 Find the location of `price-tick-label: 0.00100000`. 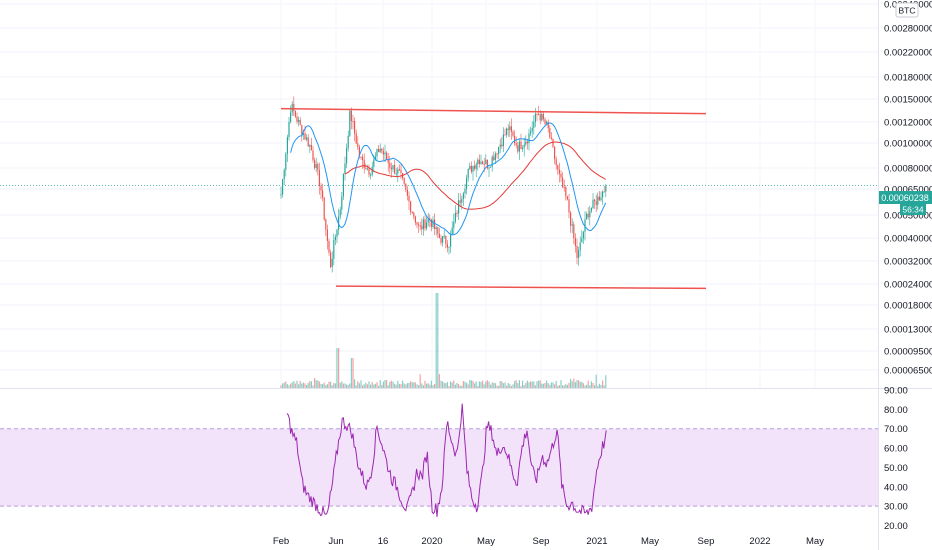

price-tick-label: 0.00100000 is located at coordinates (908, 144).